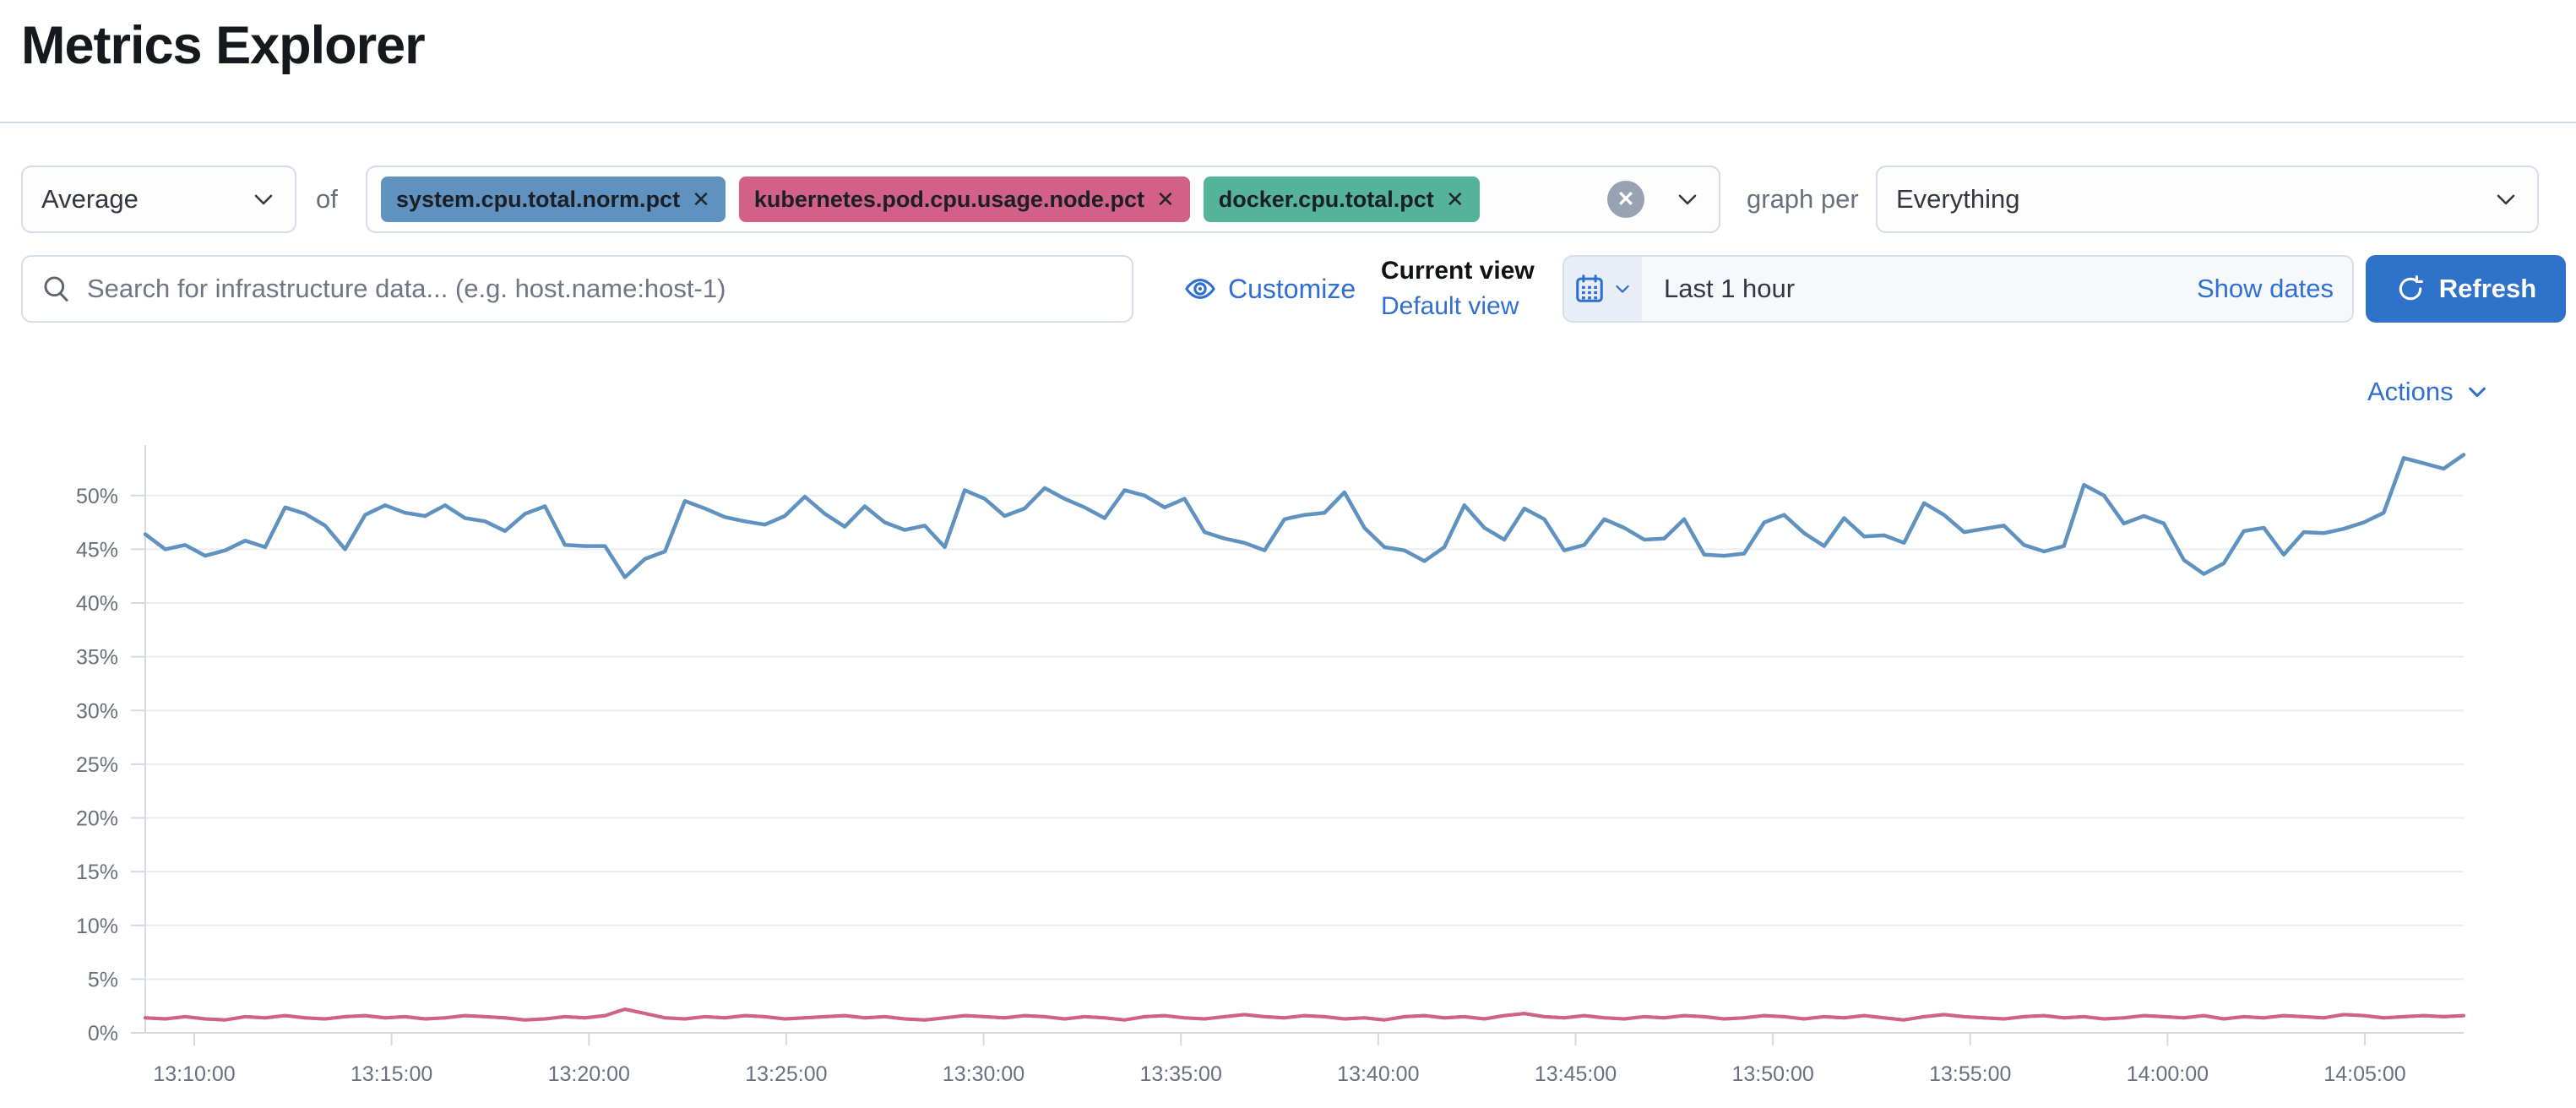  Describe the element at coordinates (1803, 199) in the screenshot. I see `graph-per-label: graph per` at that location.